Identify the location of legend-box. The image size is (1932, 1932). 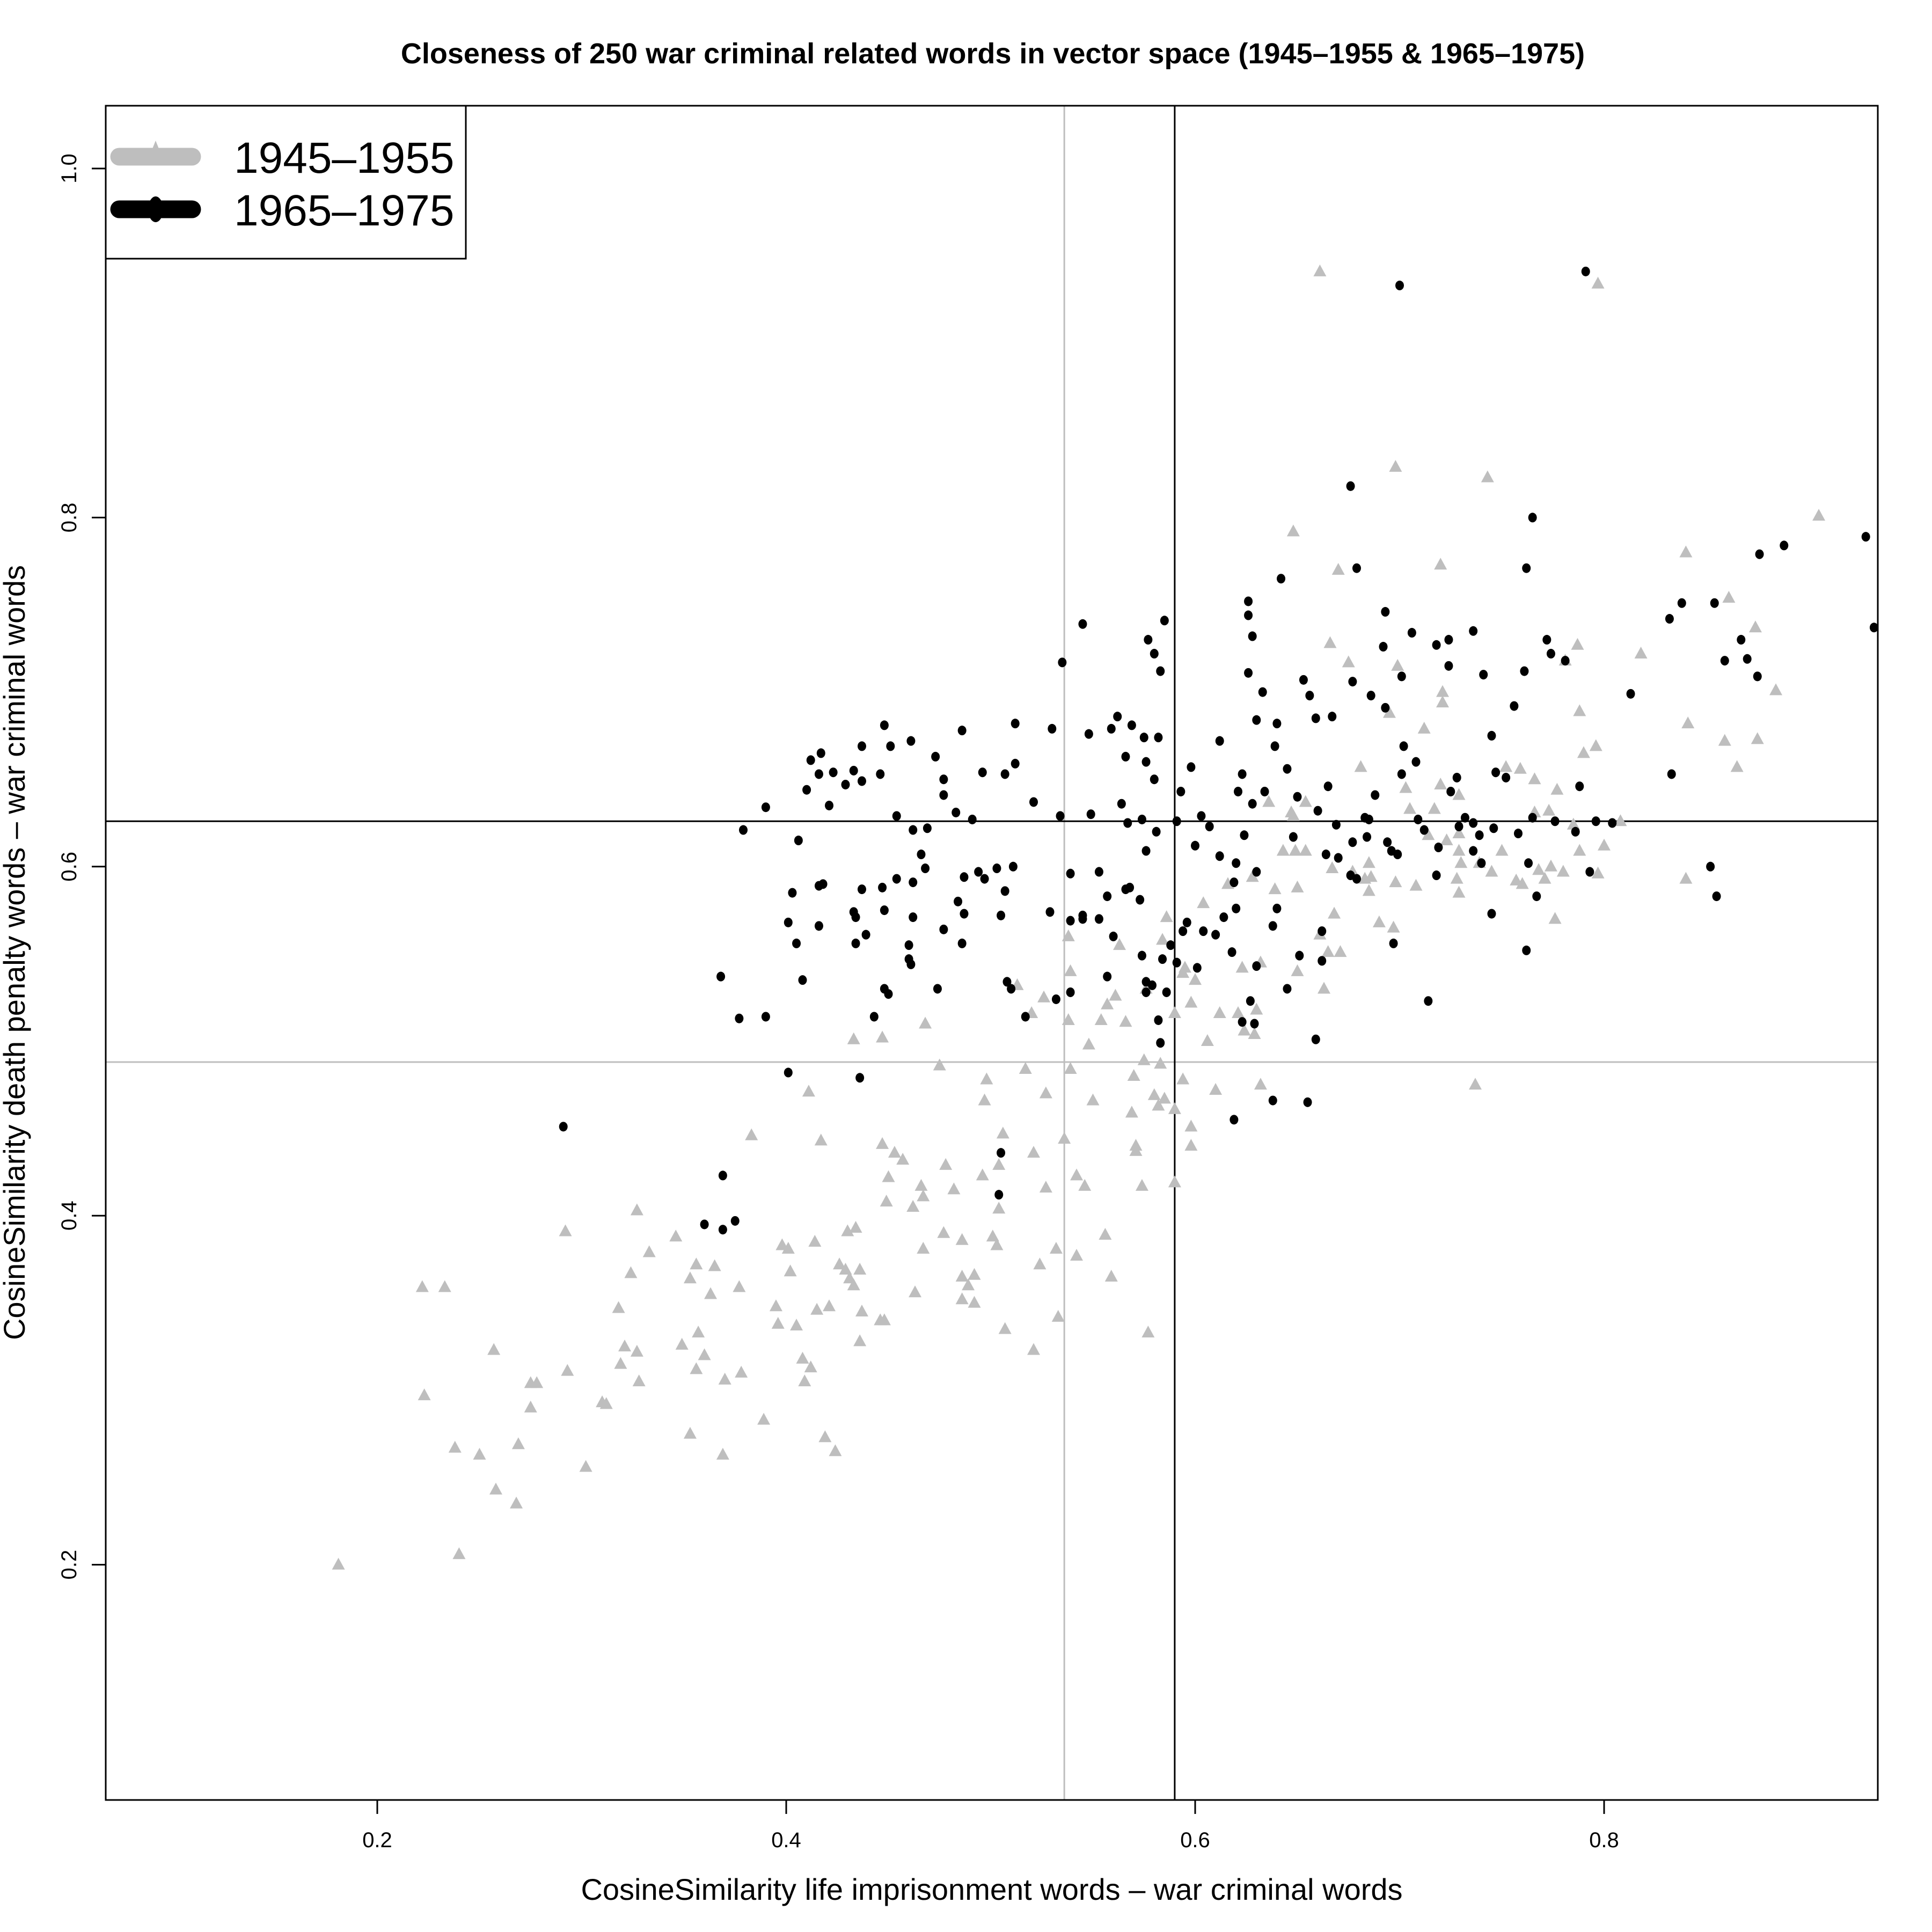
(286, 182).